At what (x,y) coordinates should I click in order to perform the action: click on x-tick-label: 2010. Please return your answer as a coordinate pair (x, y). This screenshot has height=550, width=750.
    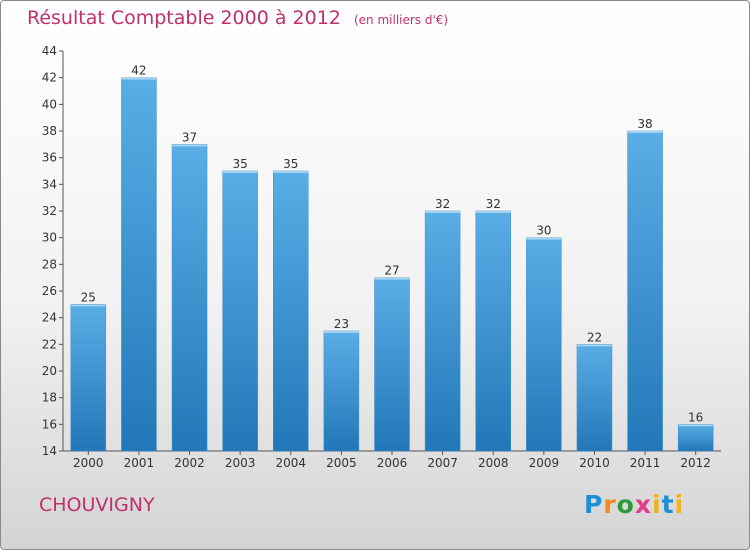
    Looking at the image, I should click on (594, 463).